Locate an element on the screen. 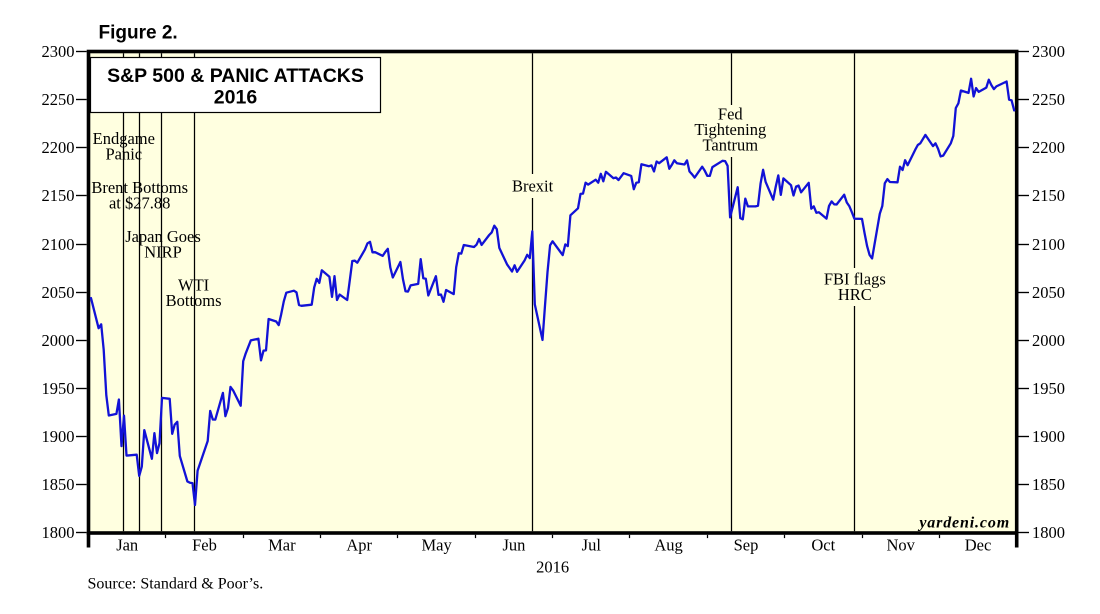 This screenshot has height=614, width=1100. svg-text: Source: Standard & Poor’s. is located at coordinates (176, 584).